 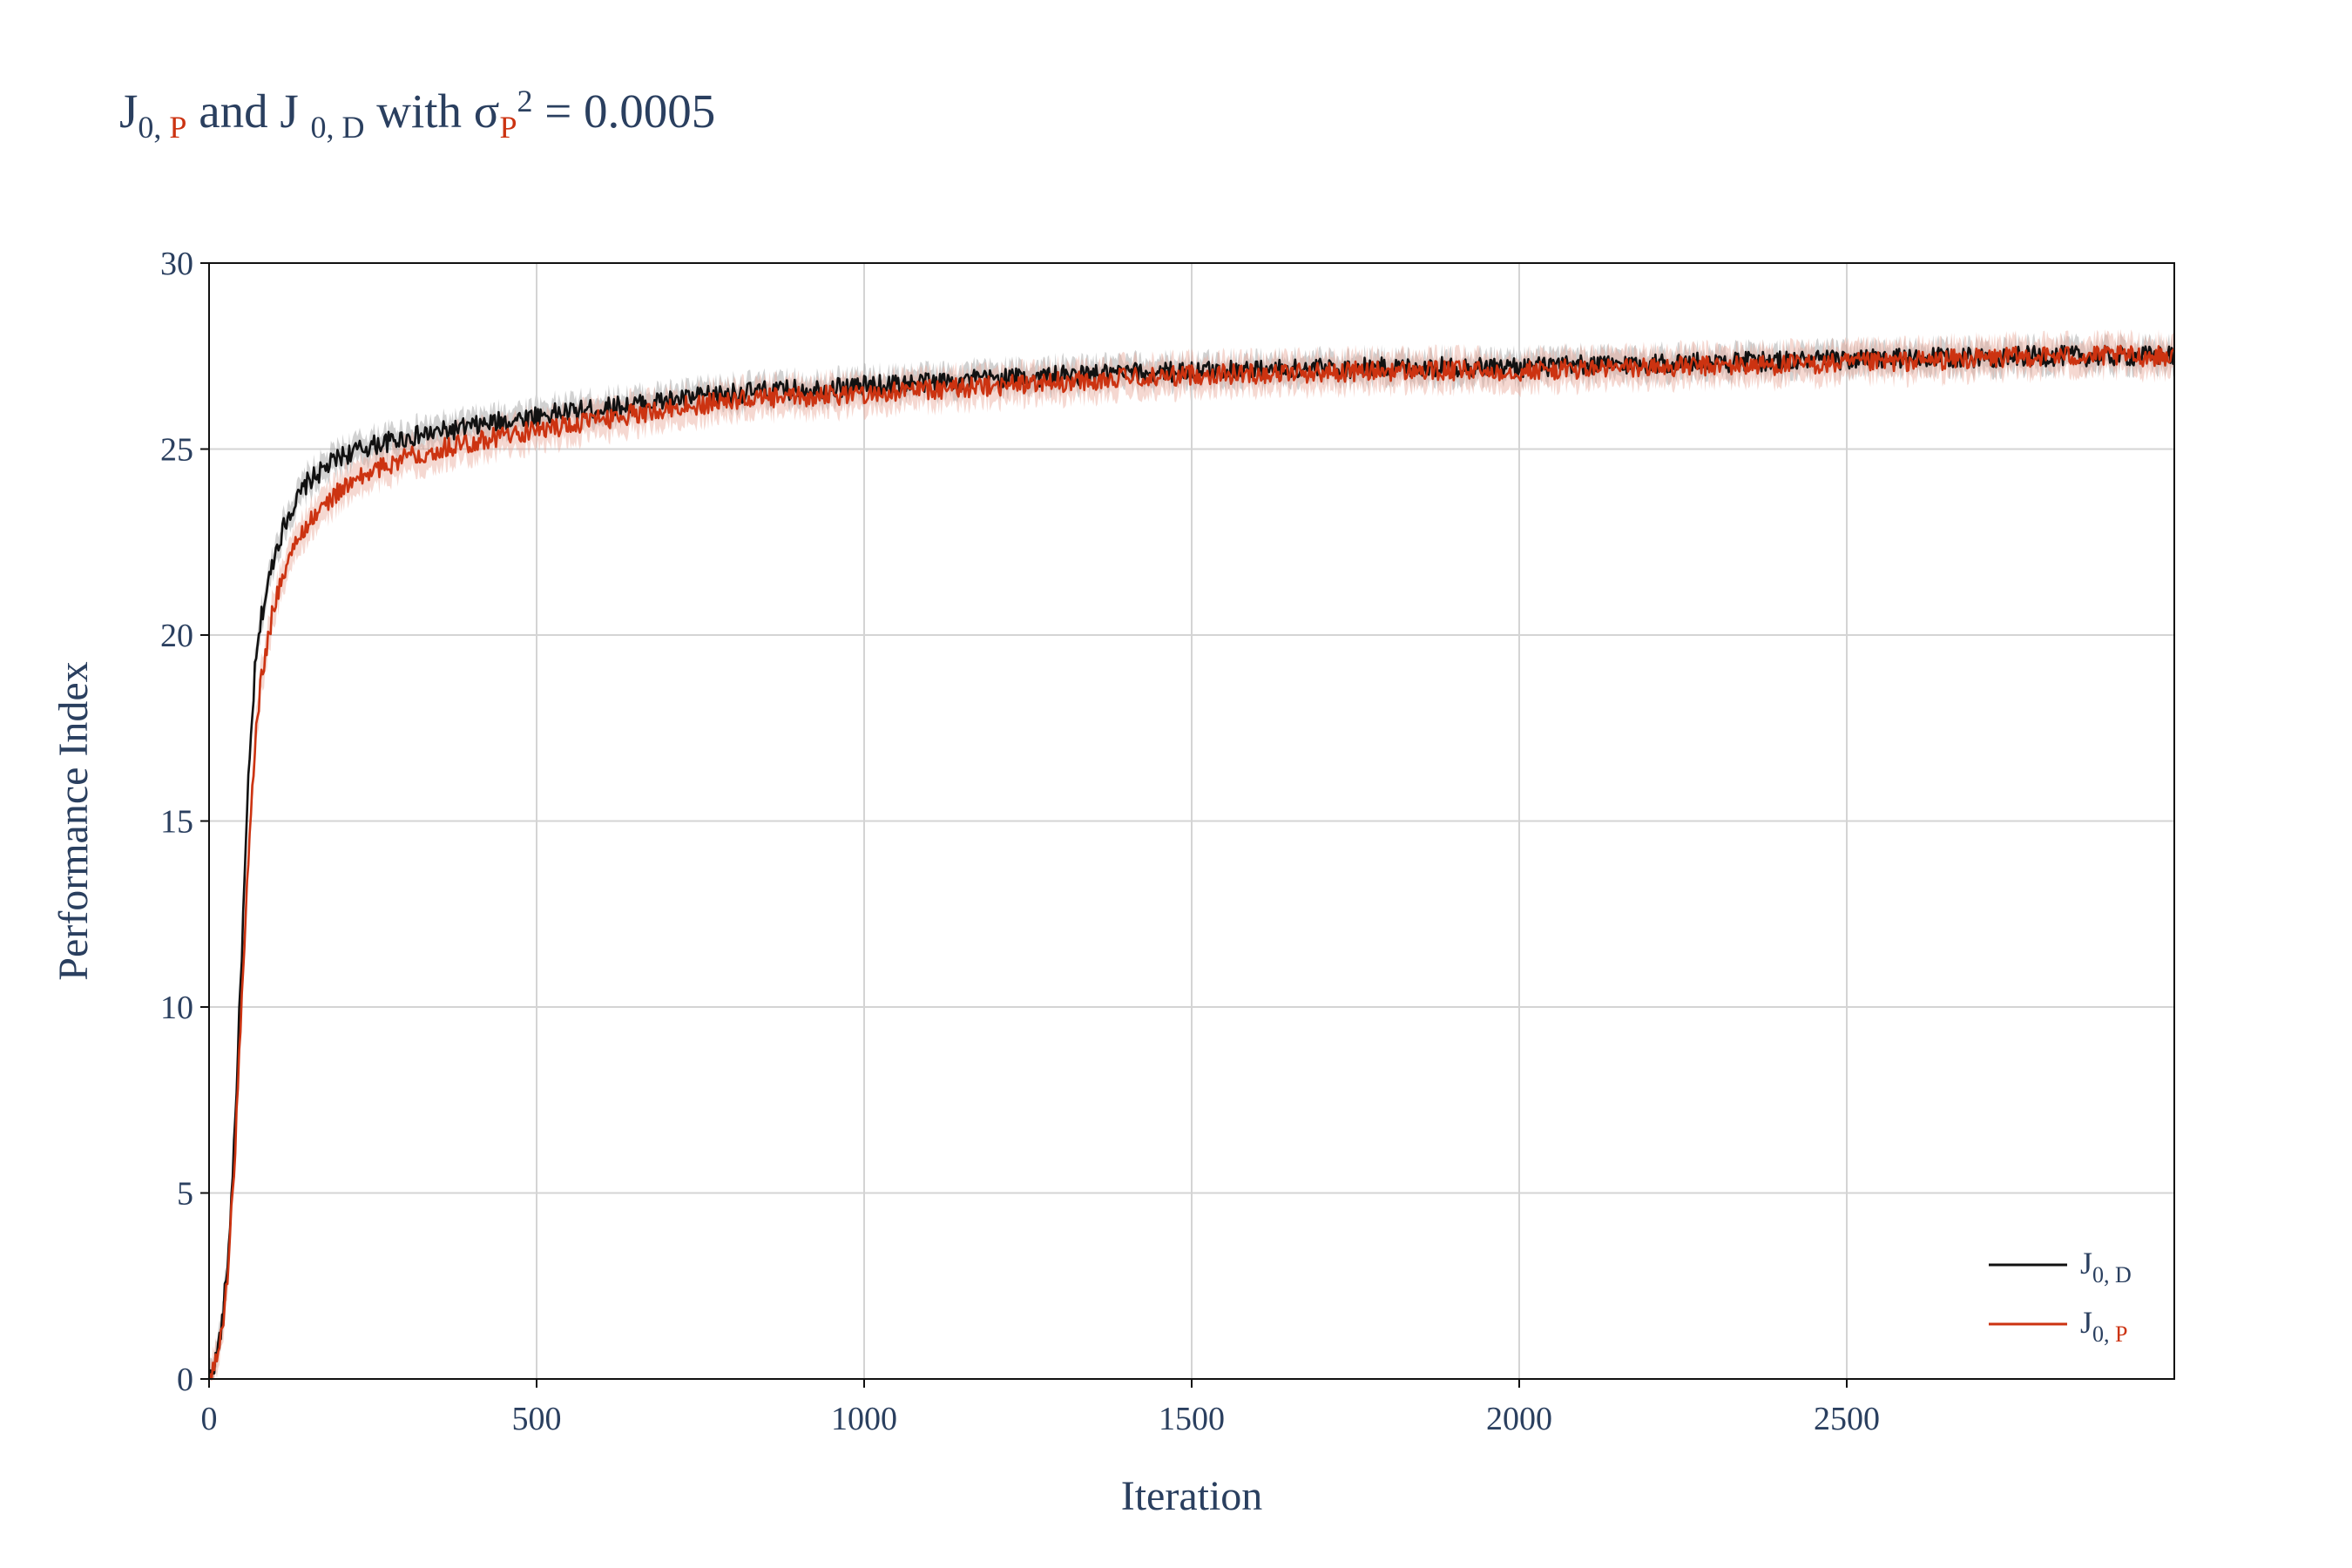 I want to click on legend-label-1: J0, P, so click(x=2103, y=1326).